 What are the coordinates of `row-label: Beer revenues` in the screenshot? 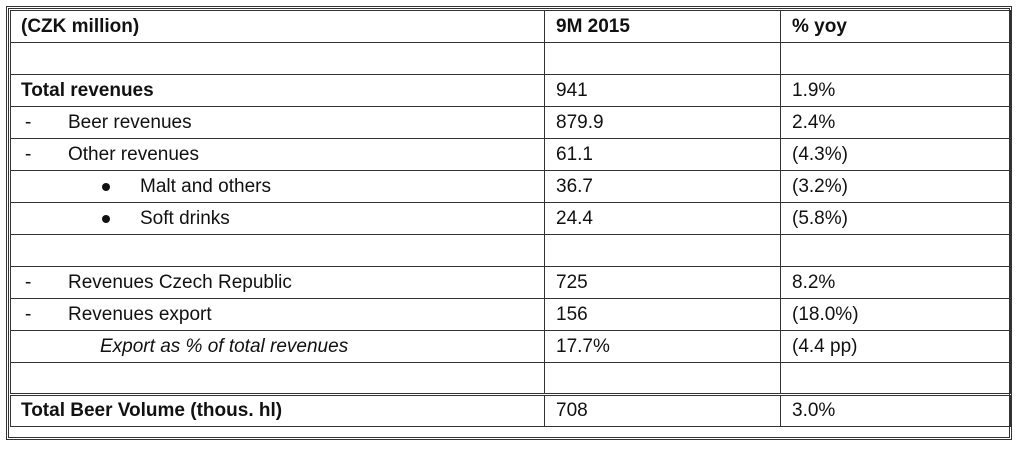 It's located at (130, 122).